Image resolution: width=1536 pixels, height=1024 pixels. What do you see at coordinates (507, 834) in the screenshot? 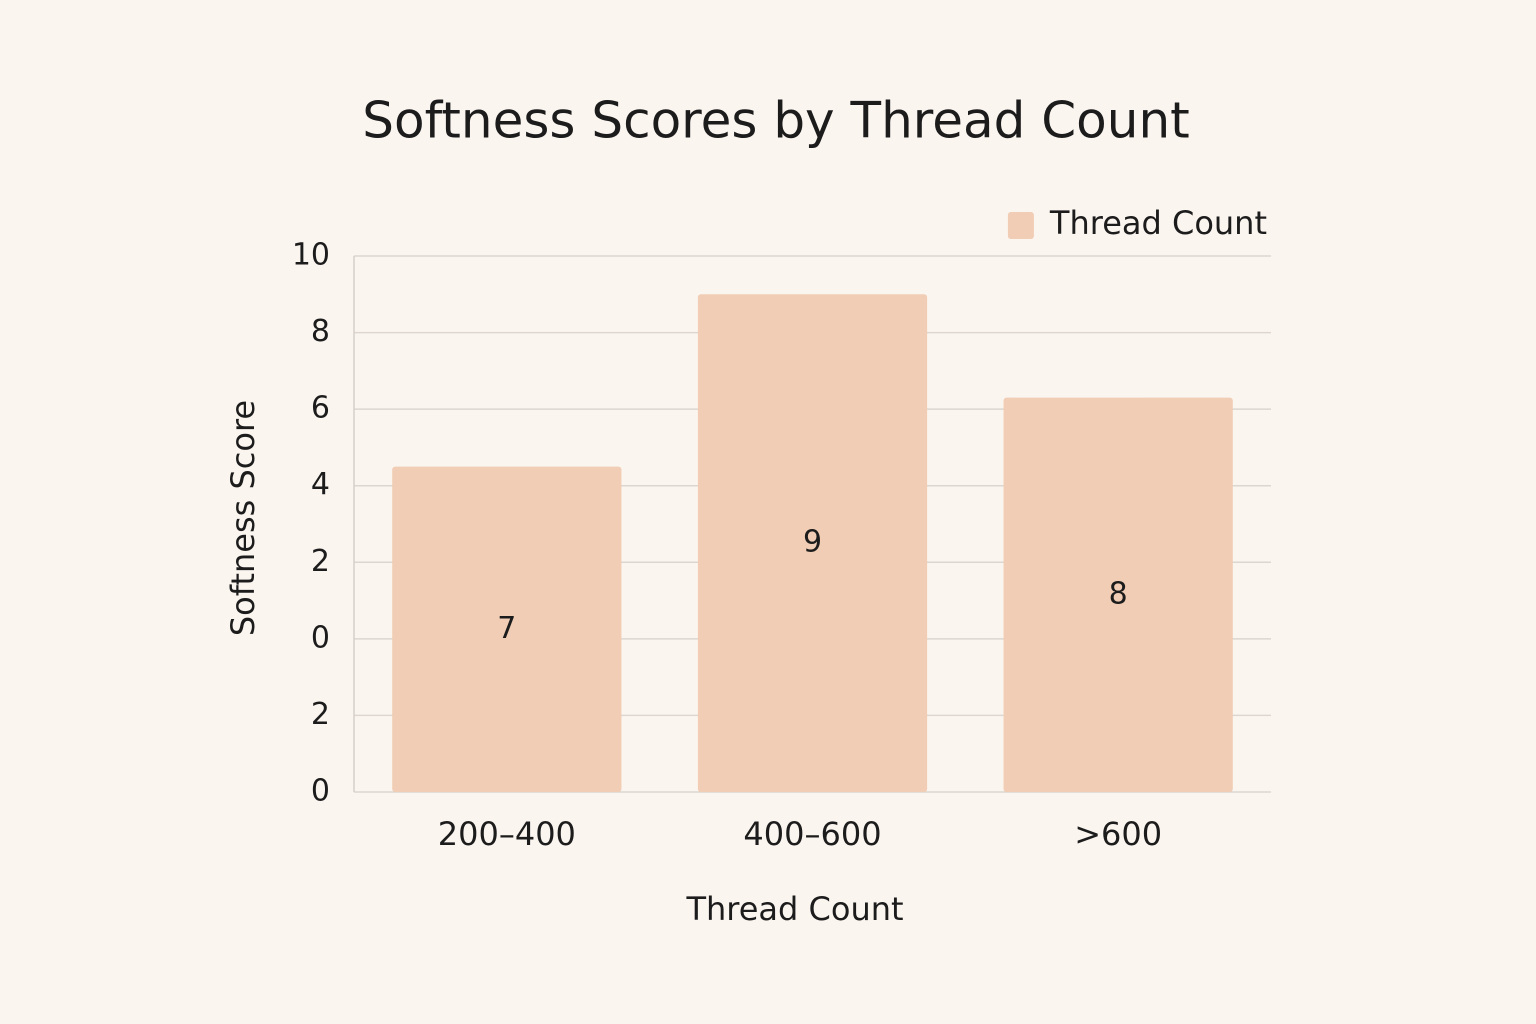
I see `x-tick-label: 200–400` at bounding box center [507, 834].